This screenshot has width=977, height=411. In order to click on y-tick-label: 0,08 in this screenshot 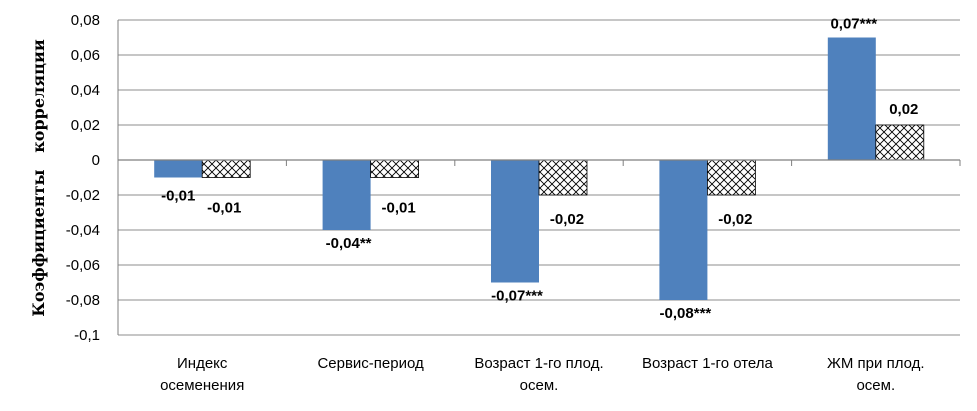, I will do `click(85, 20)`.